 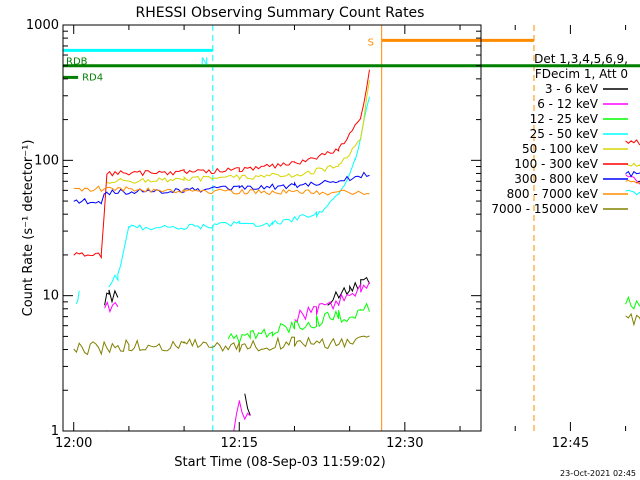 What do you see at coordinates (55, 431) in the screenshot?
I see `y-tick-label: 1` at bounding box center [55, 431].